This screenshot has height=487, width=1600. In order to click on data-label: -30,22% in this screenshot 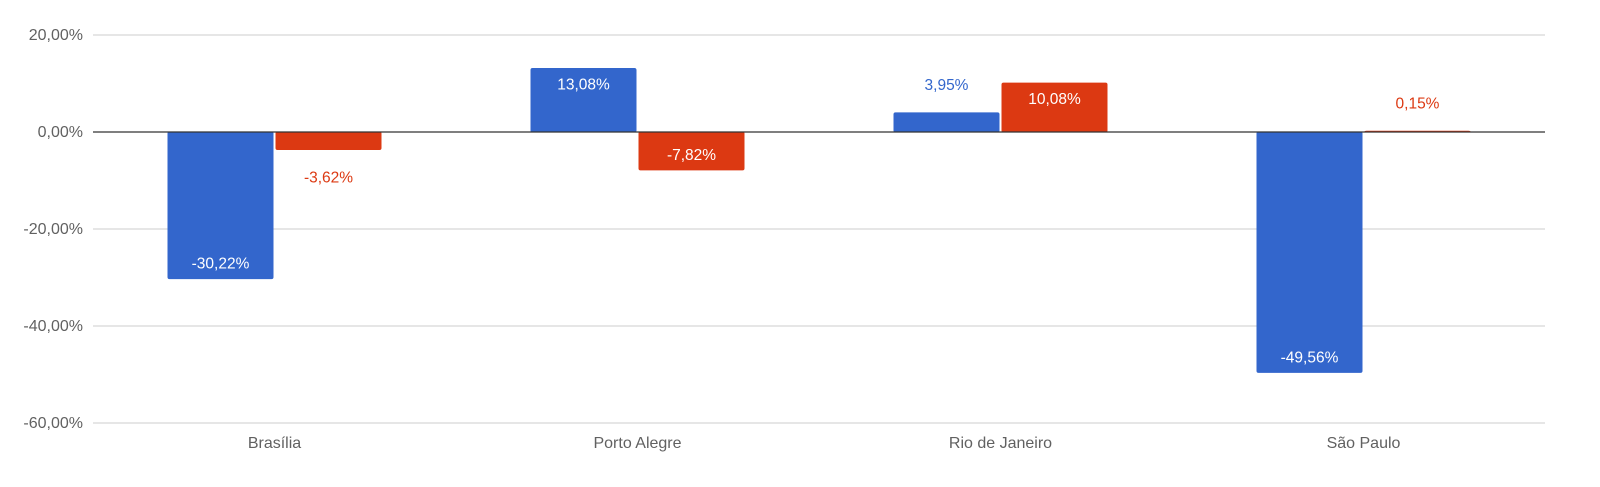, I will do `click(221, 264)`.